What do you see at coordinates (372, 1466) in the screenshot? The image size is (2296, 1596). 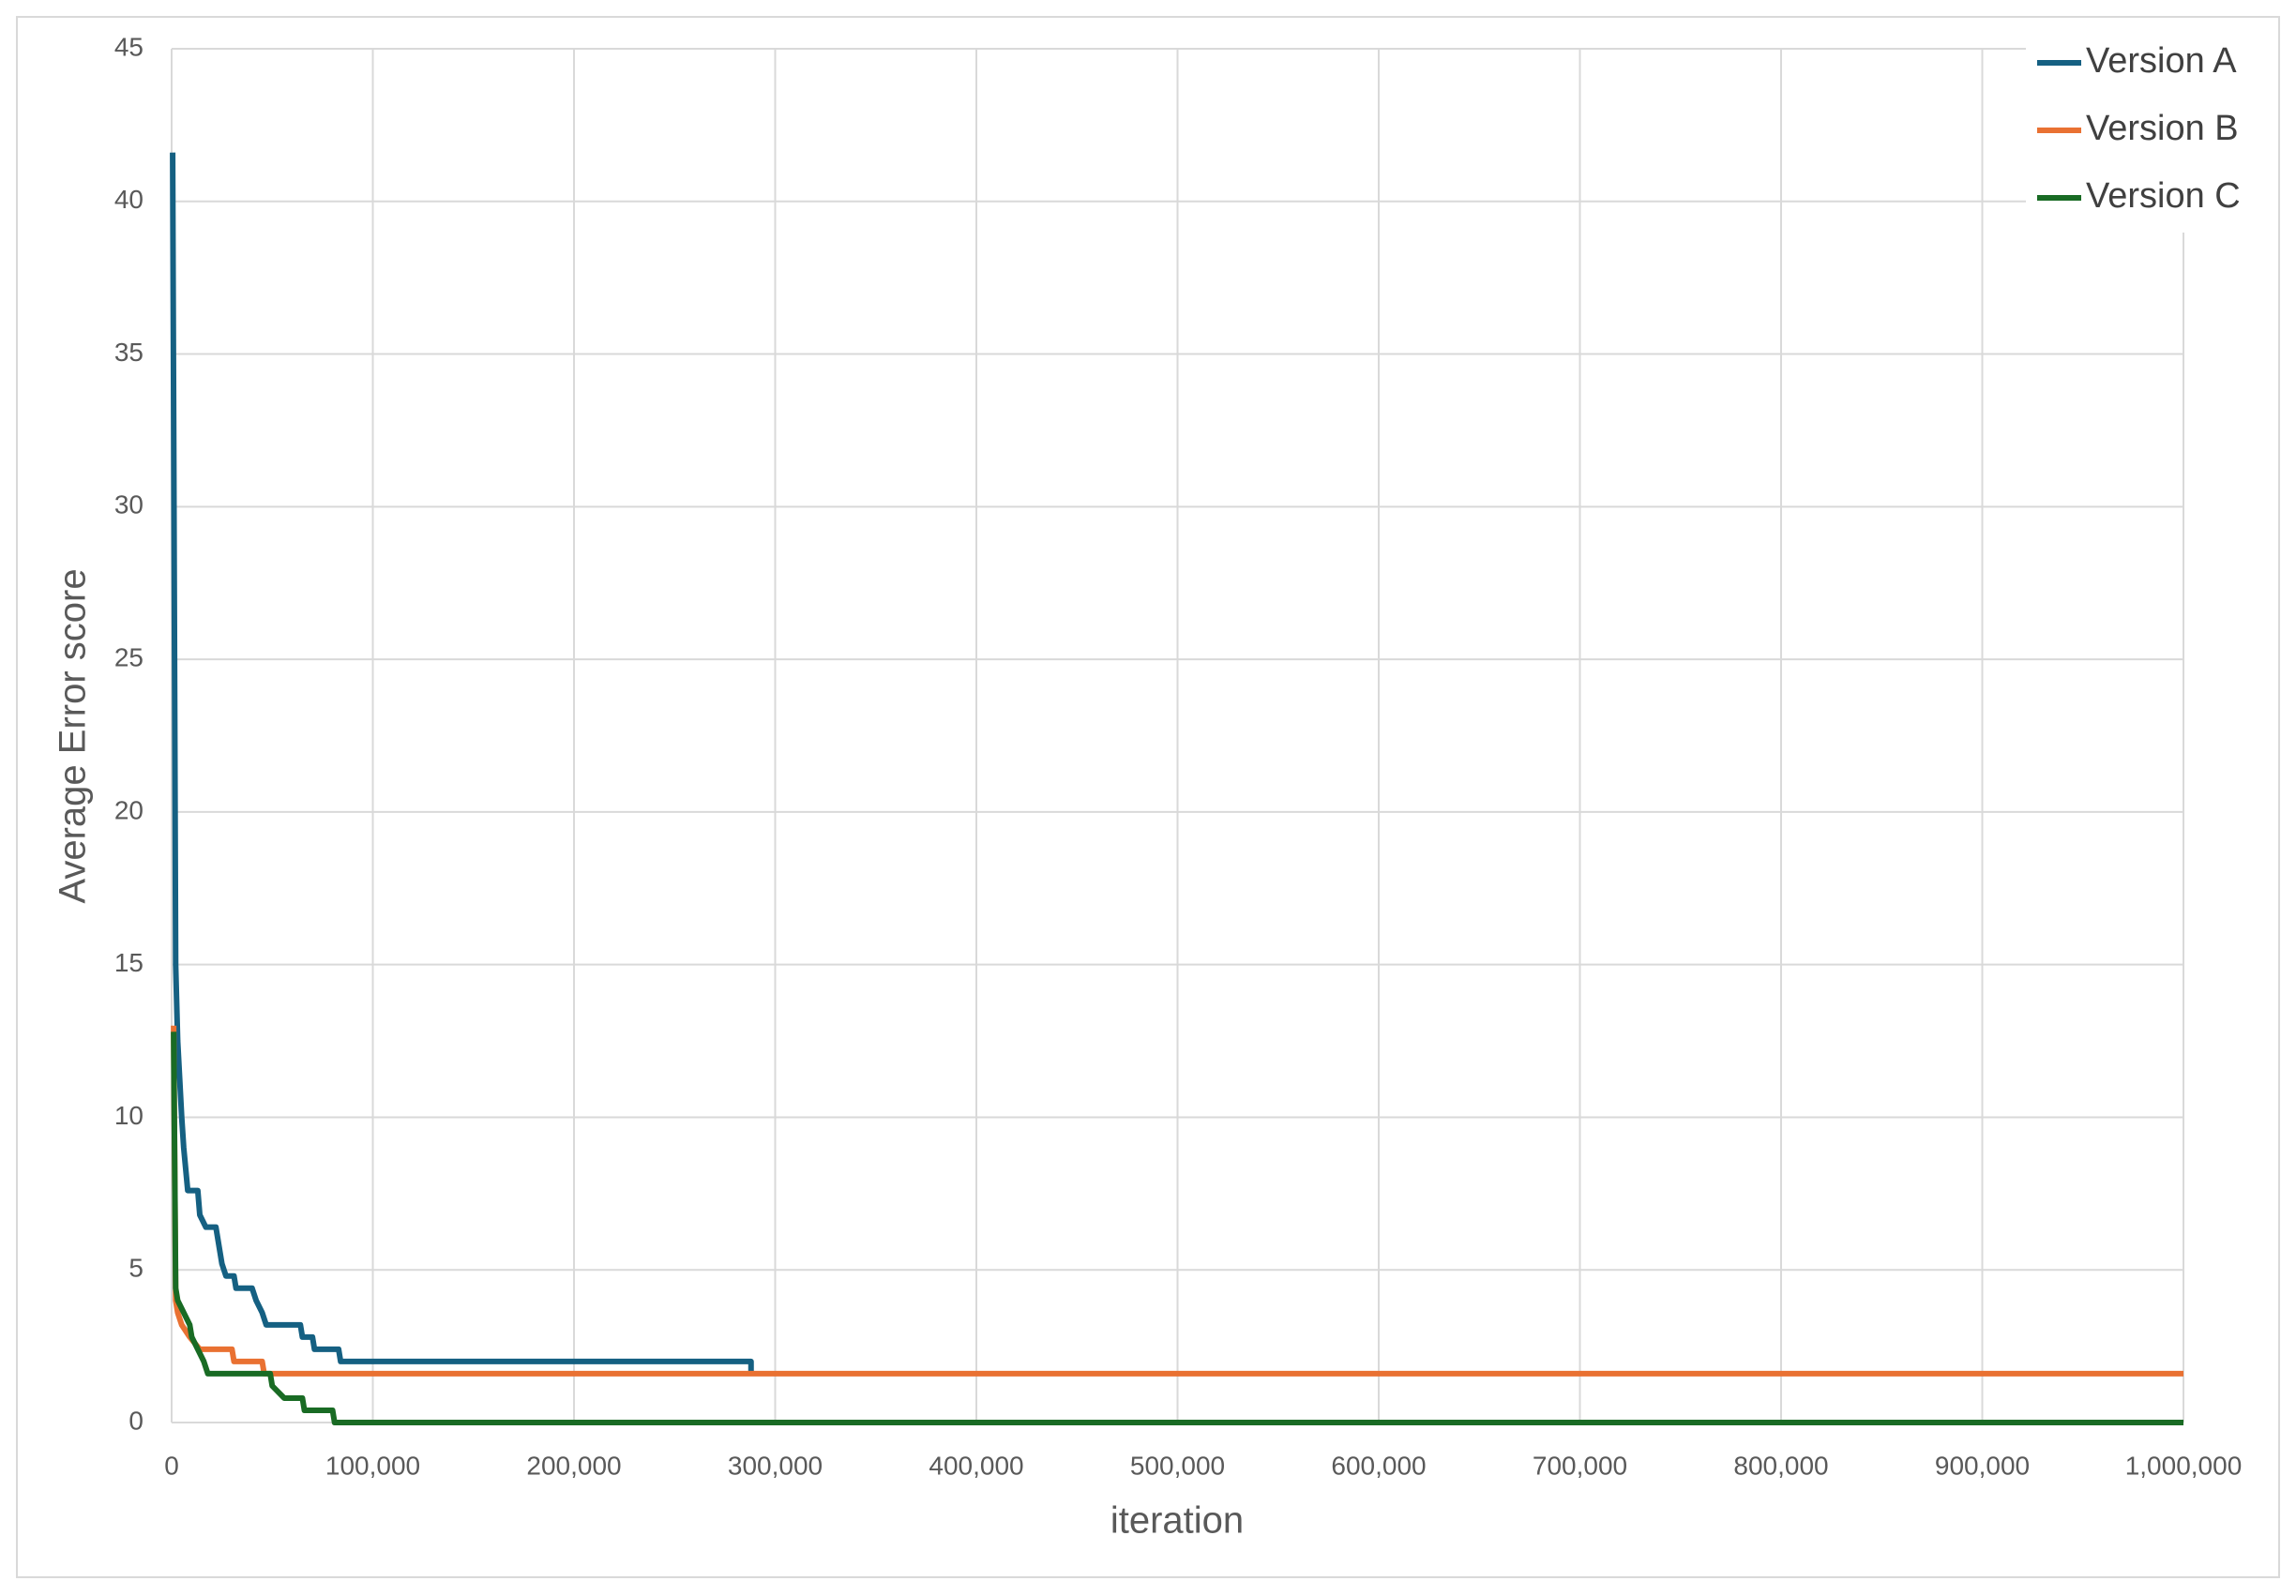 I see `x-tick-label: 100,000` at bounding box center [372, 1466].